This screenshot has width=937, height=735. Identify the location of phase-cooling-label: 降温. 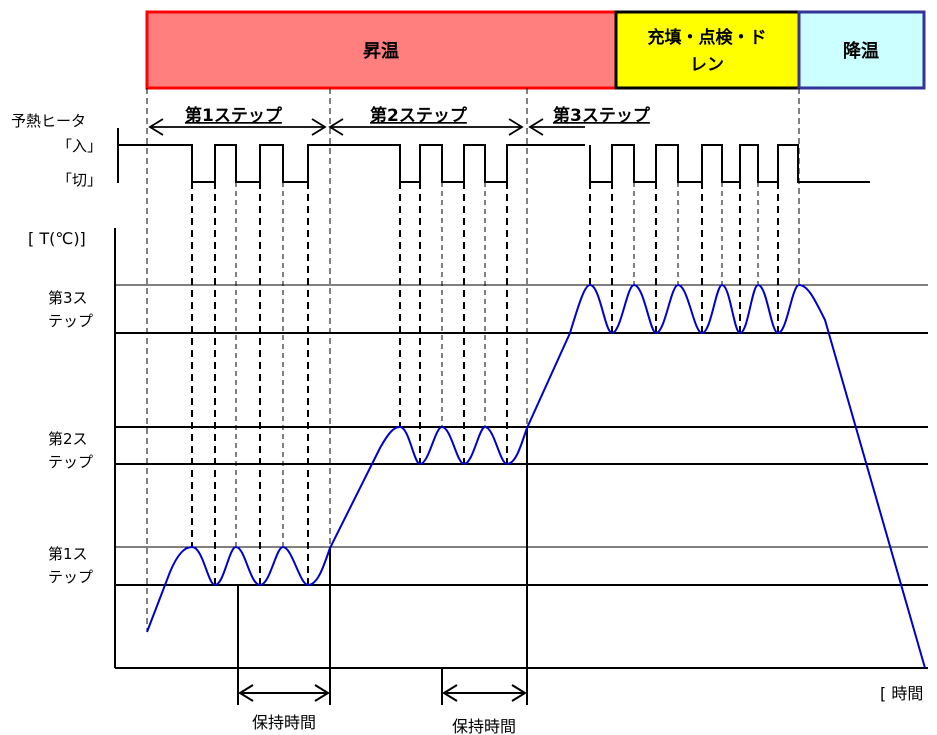
(861, 51).